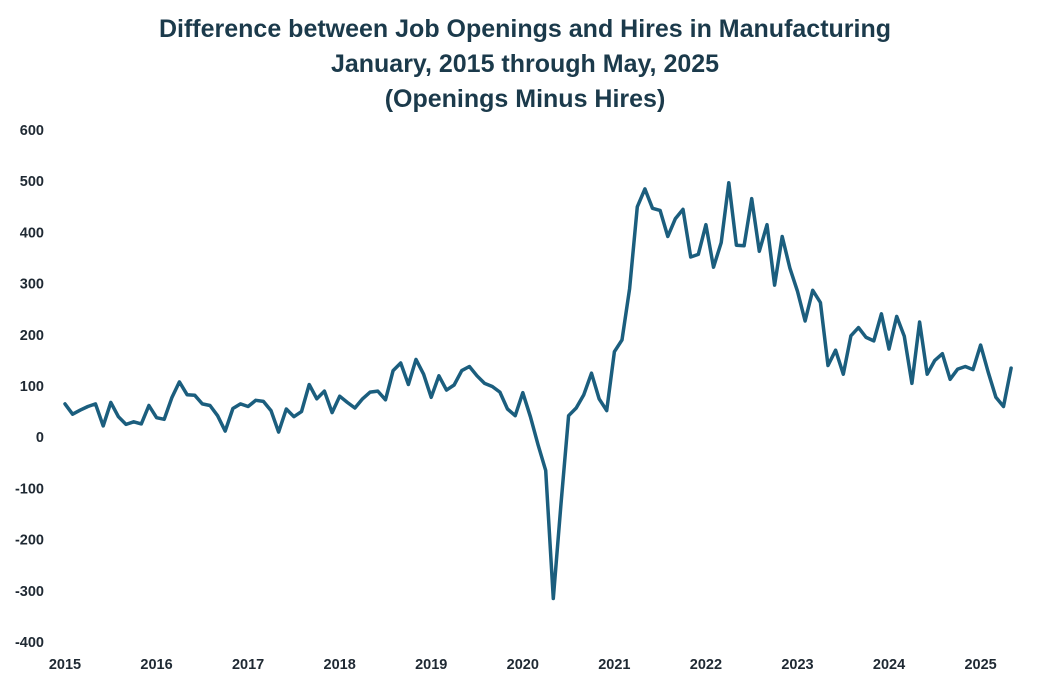 The width and height of the screenshot is (1050, 684). I want to click on x-tick-label: 2020, so click(523, 665).